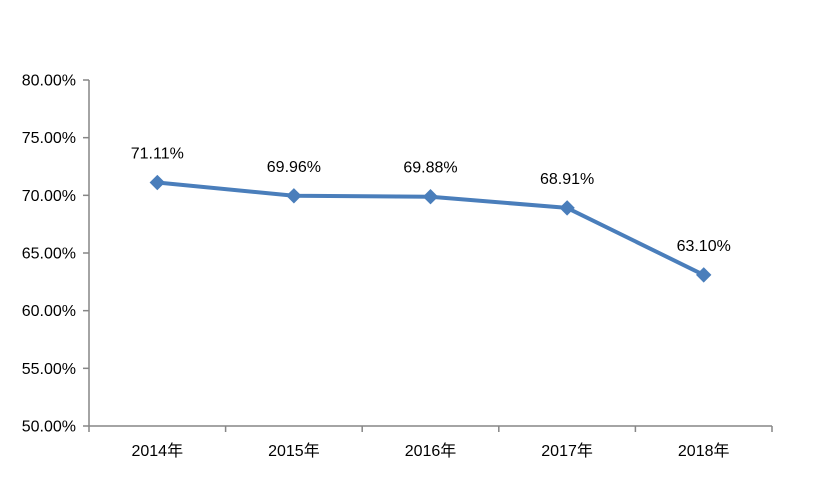  What do you see at coordinates (704, 246) in the screenshot?
I see `data-label: 63.10%` at bounding box center [704, 246].